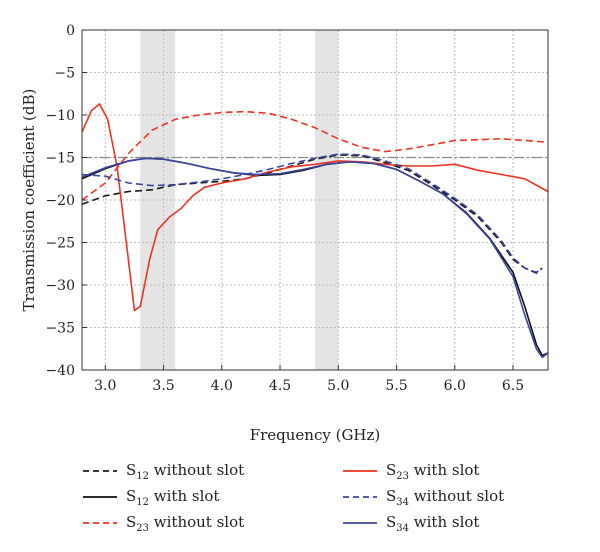 The height and width of the screenshot is (552, 600). Describe the element at coordinates (163, 386) in the screenshot. I see `x-tick-label-1: 3.5` at that location.